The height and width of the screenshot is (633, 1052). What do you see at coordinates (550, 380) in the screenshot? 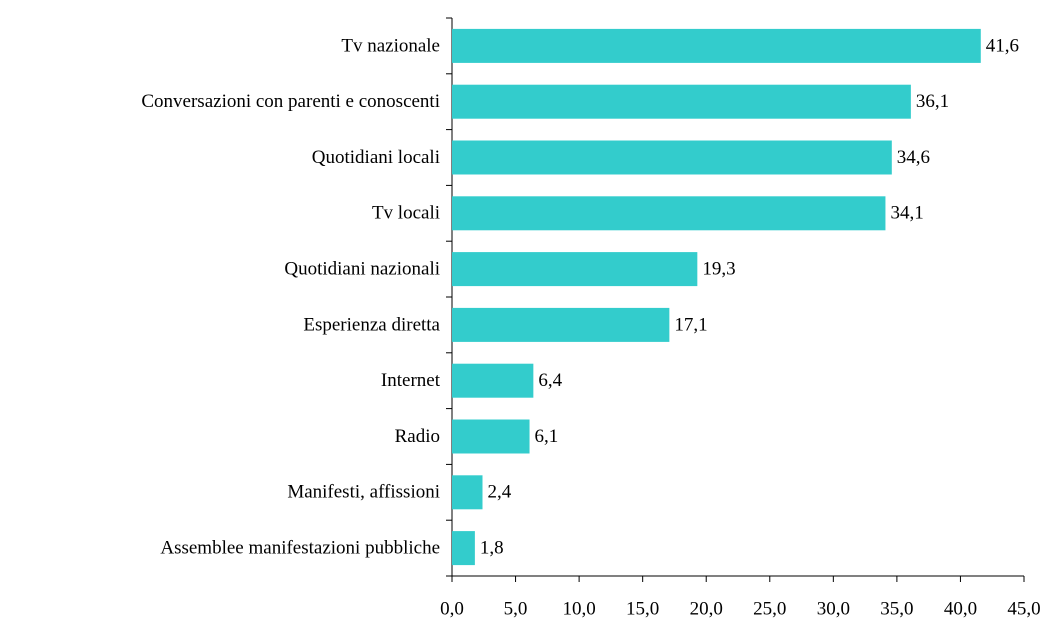
I see `value-label: 6,4` at bounding box center [550, 380].